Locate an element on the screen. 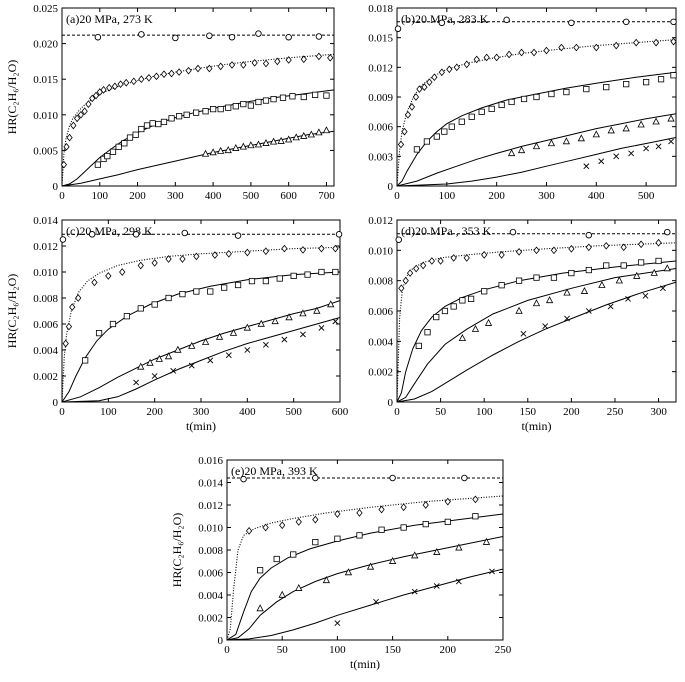  y-tick-label: 0.004 is located at coordinates (210, 596).